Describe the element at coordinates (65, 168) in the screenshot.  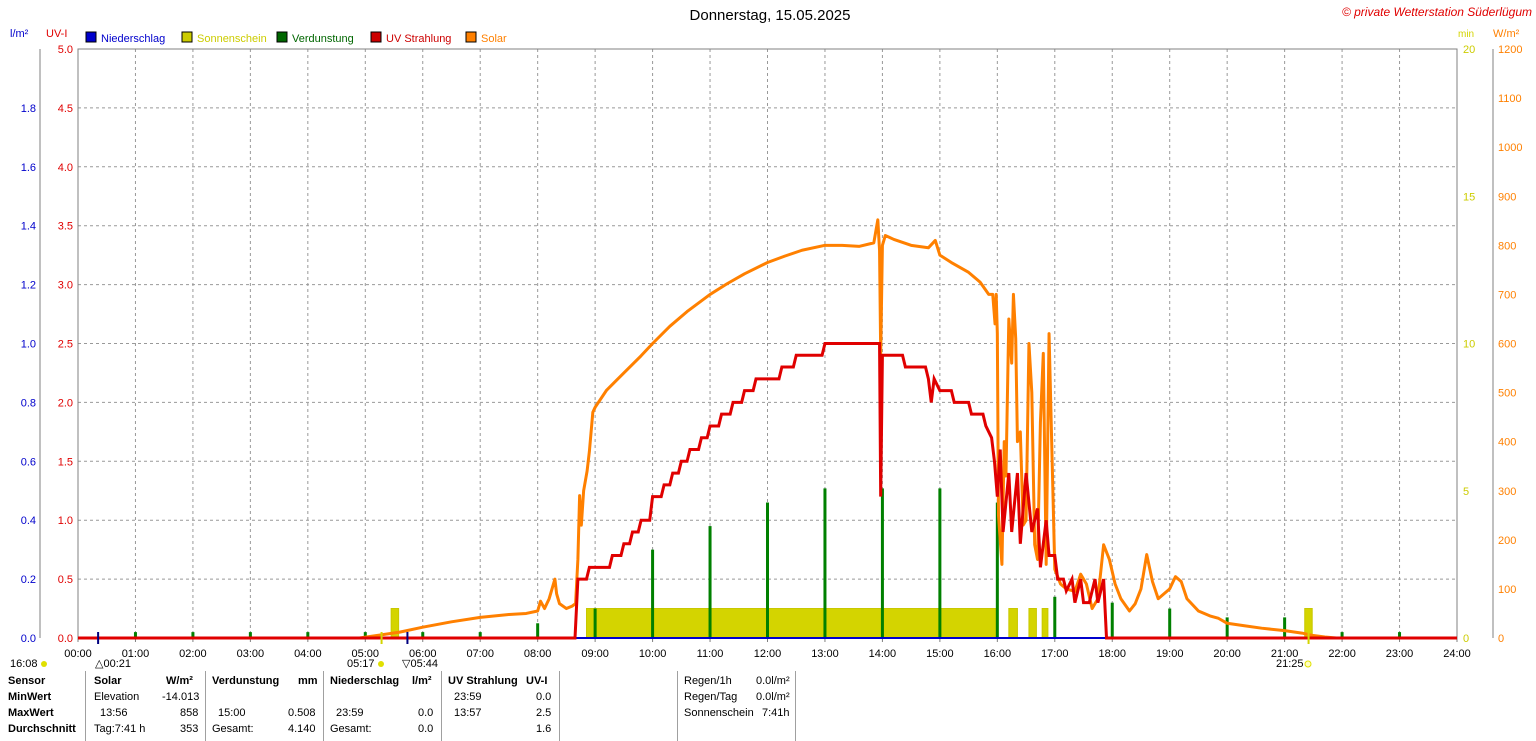
I see `uv-tick-label: 4.0` at that location.